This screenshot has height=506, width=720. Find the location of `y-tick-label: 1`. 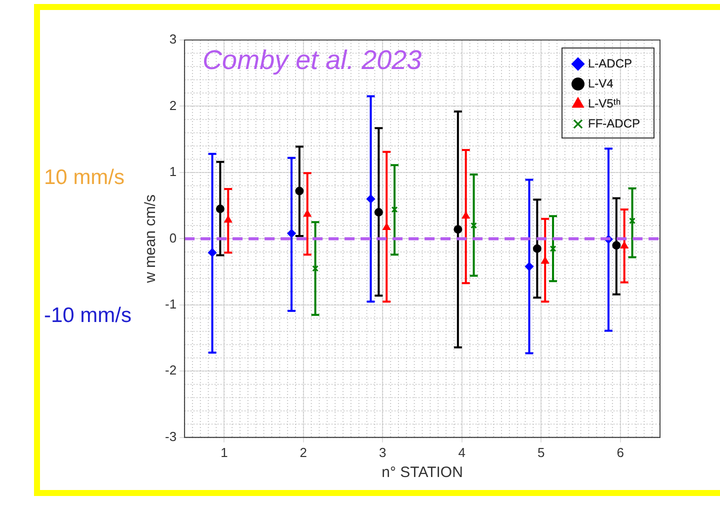

y-tick-label: 1 is located at coordinates (173, 172).